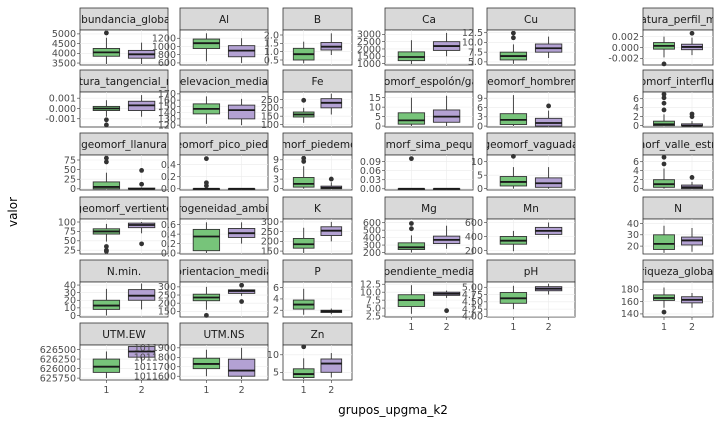  Describe the element at coordinates (429, 82) in the screenshot. I see `facet-strip-label: geomorf_espolón/gajo` at that location.